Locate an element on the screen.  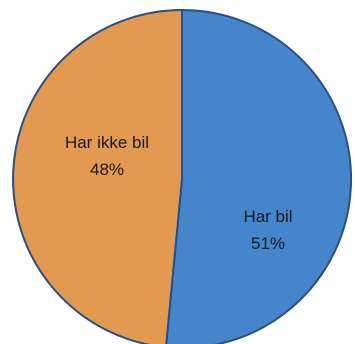
slice-label-har-bil: Har bil is located at coordinates (267, 216).